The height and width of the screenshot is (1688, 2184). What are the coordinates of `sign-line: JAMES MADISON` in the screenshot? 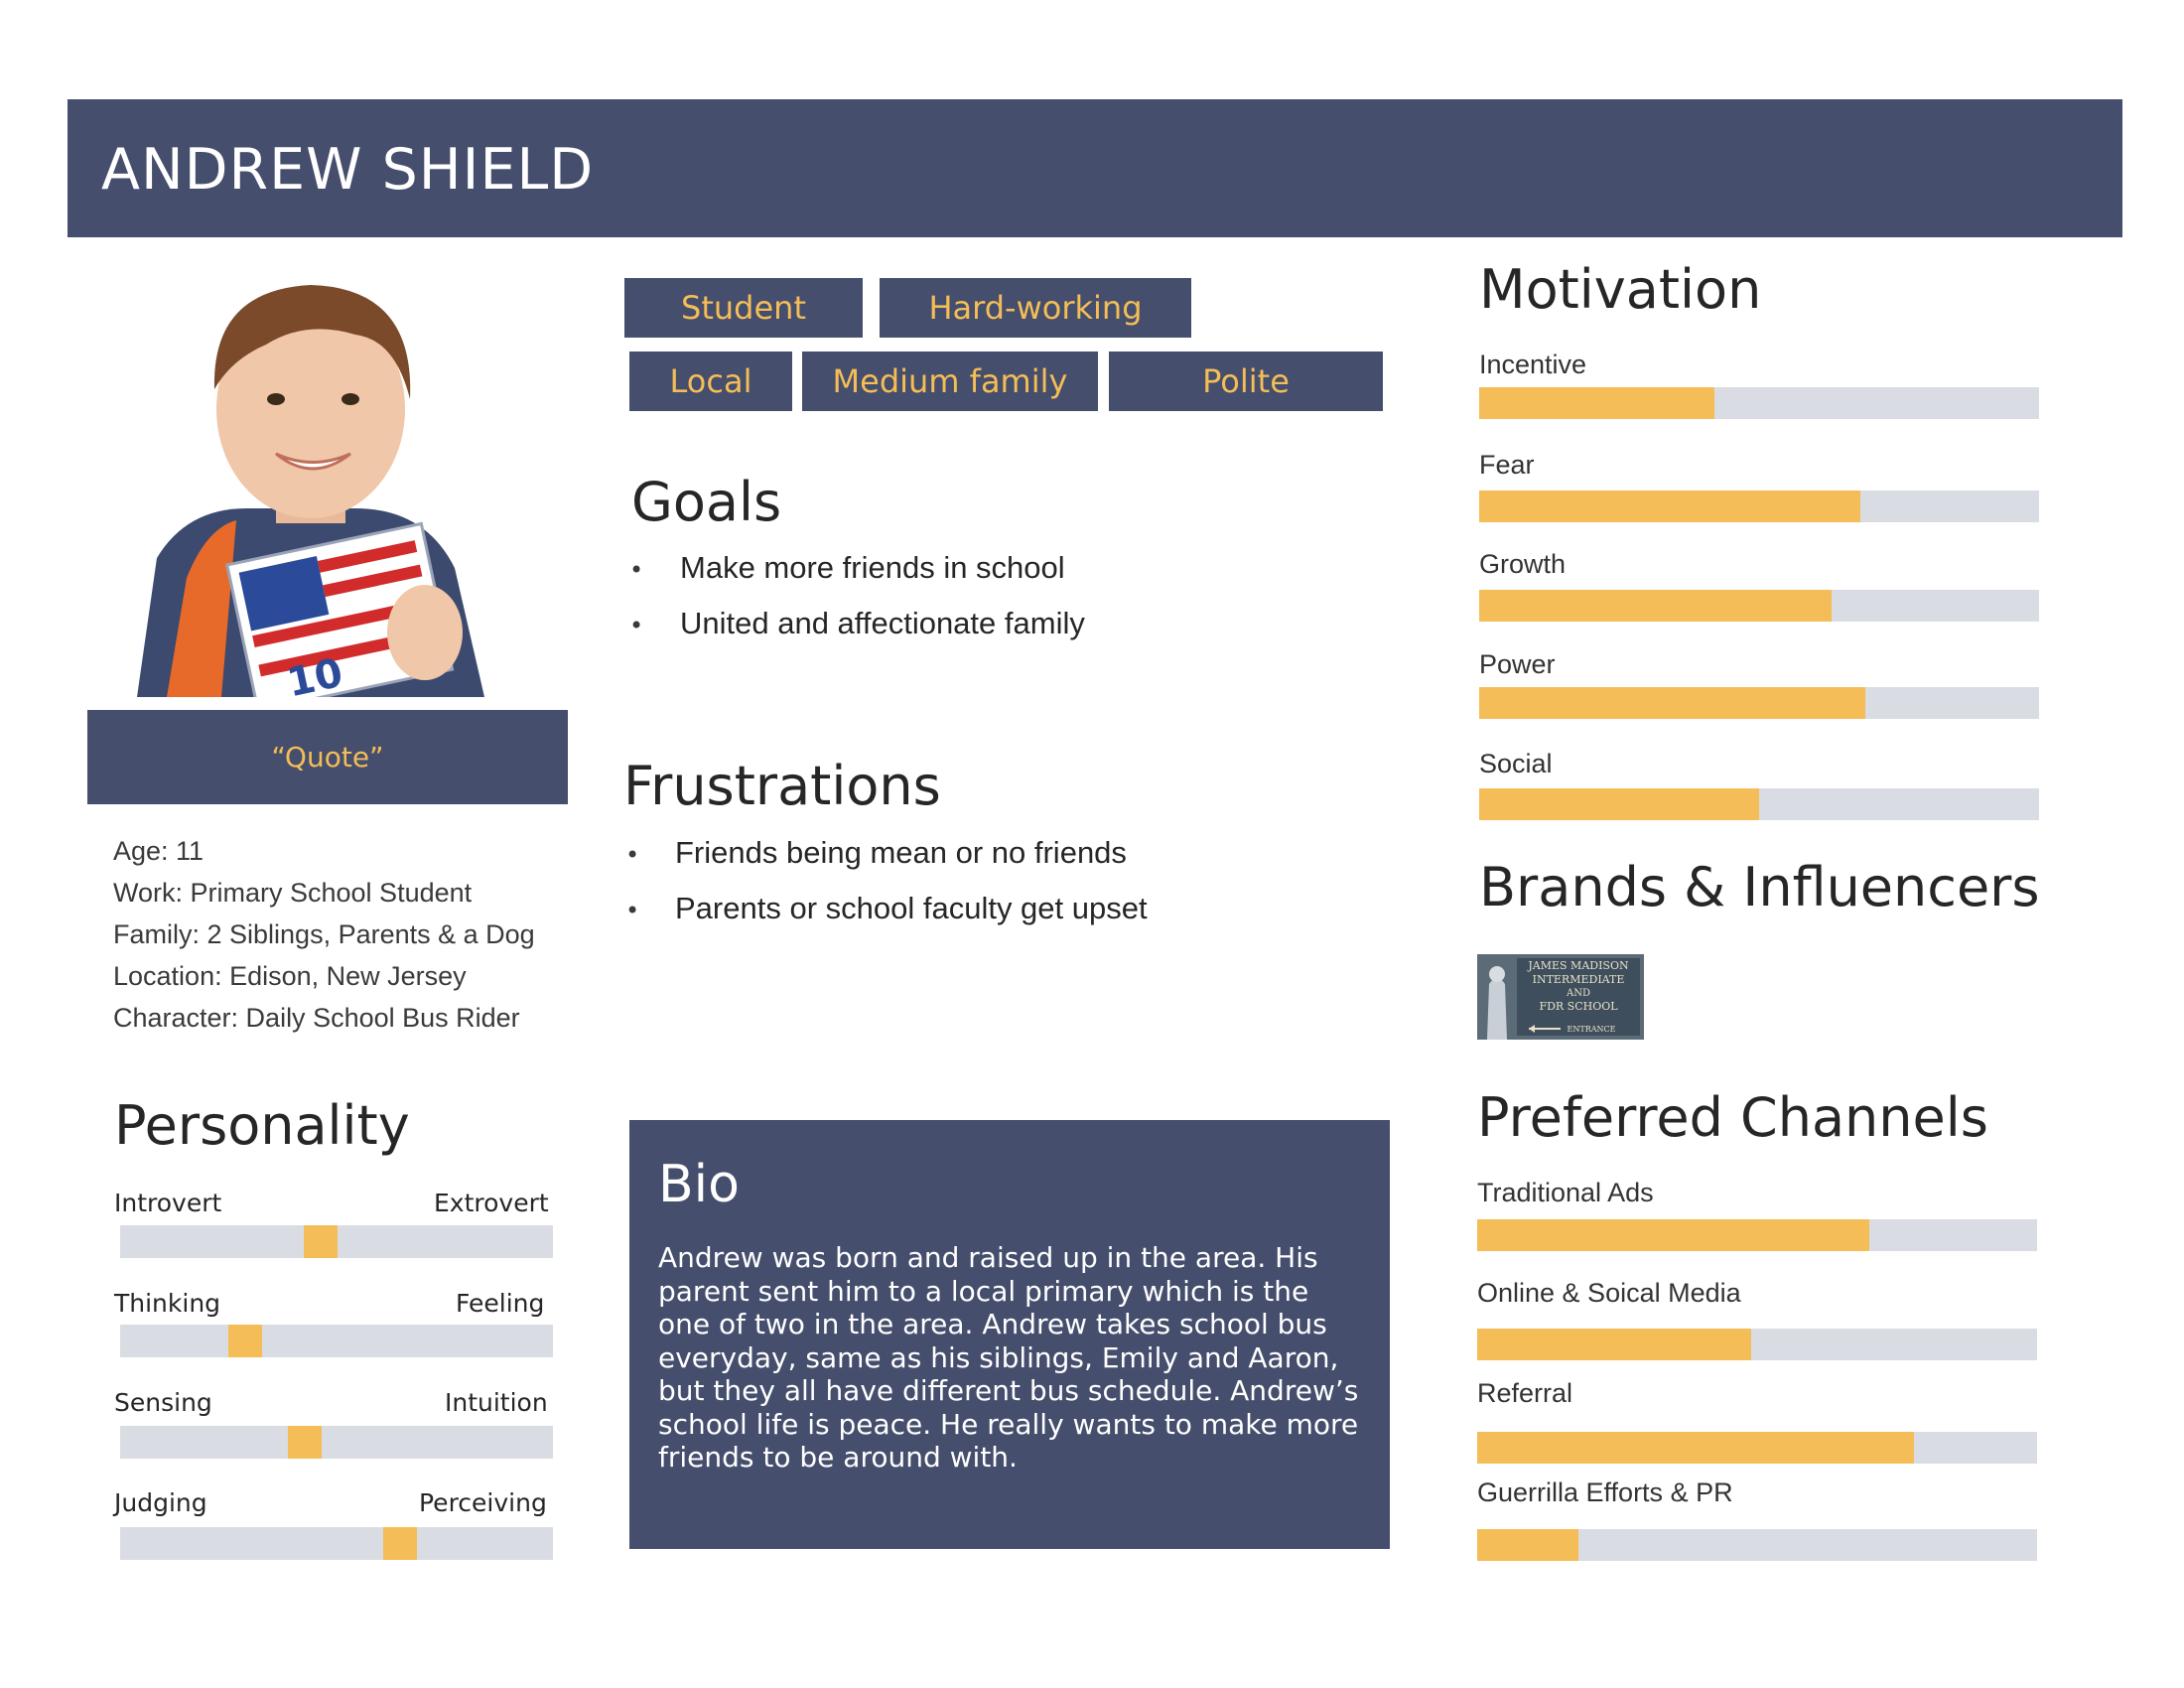 It's located at (1578, 965).